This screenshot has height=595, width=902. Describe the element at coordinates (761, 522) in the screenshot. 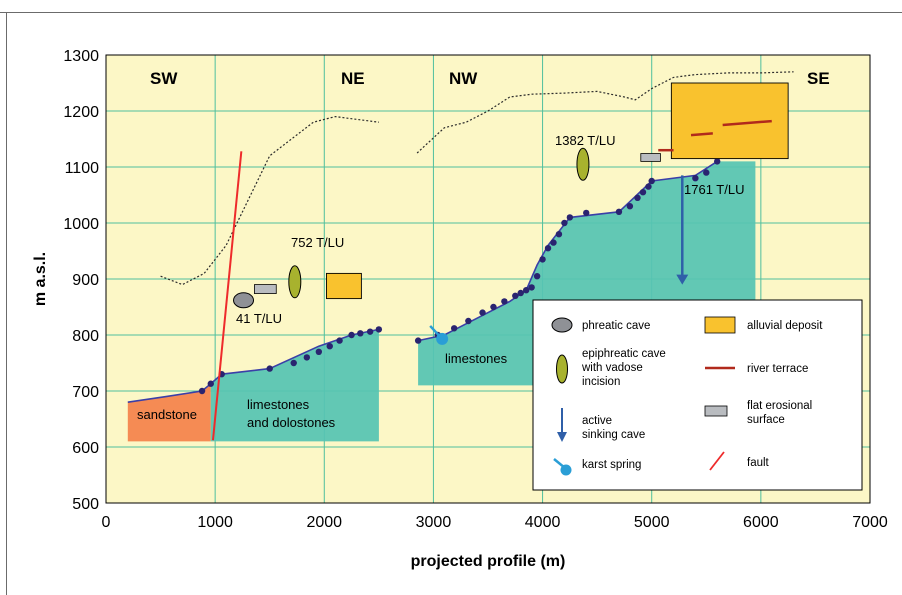

I see `x-tick-label-6000: 6000` at that location.